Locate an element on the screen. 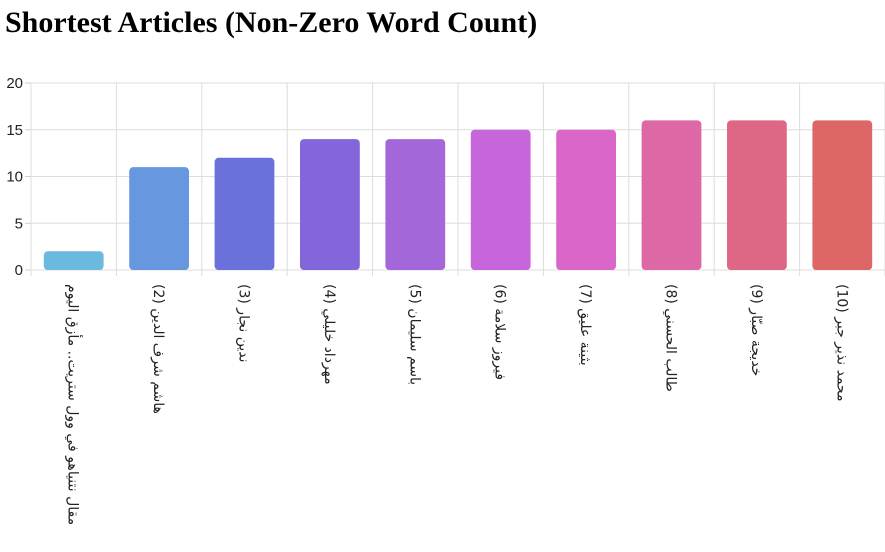 Image resolution: width=885 pixels, height=552 pixels. x-category-label: هاشم شرف الدين (2) is located at coordinates (158, 349).